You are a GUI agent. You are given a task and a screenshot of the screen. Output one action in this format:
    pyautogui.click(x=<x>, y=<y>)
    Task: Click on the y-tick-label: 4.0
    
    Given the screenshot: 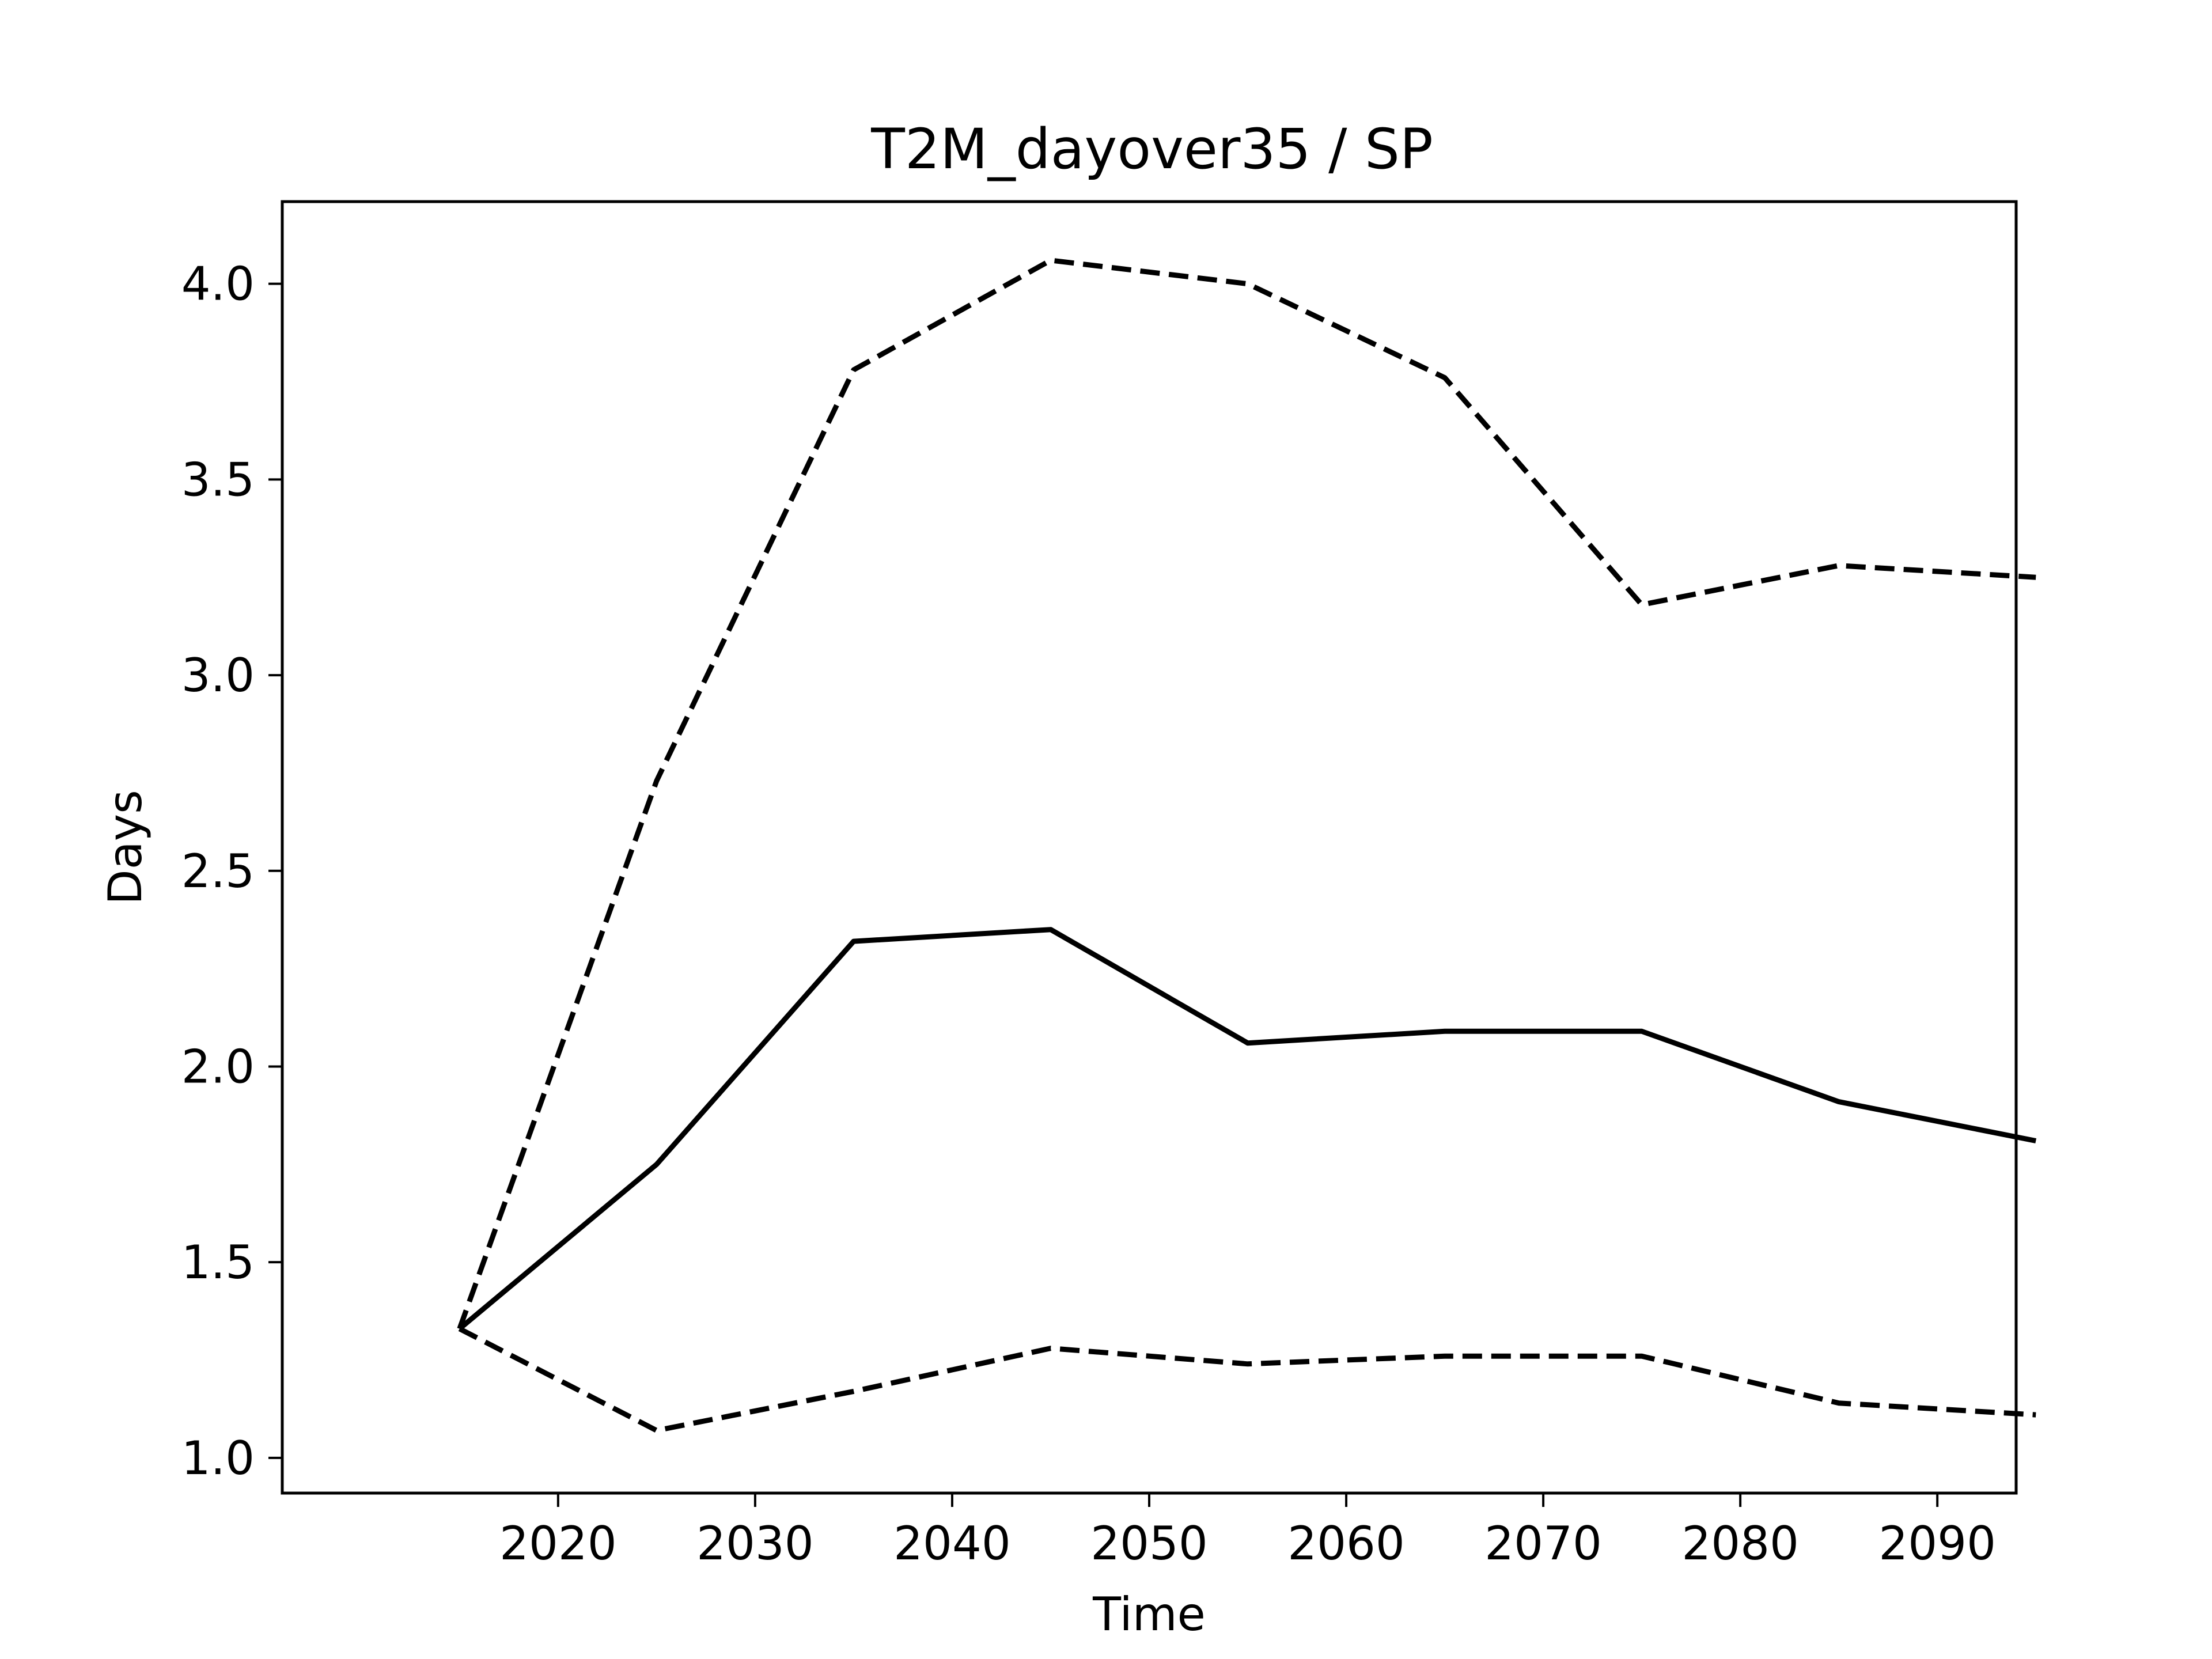 What is the action you would take?
    pyautogui.click(x=218, y=284)
    